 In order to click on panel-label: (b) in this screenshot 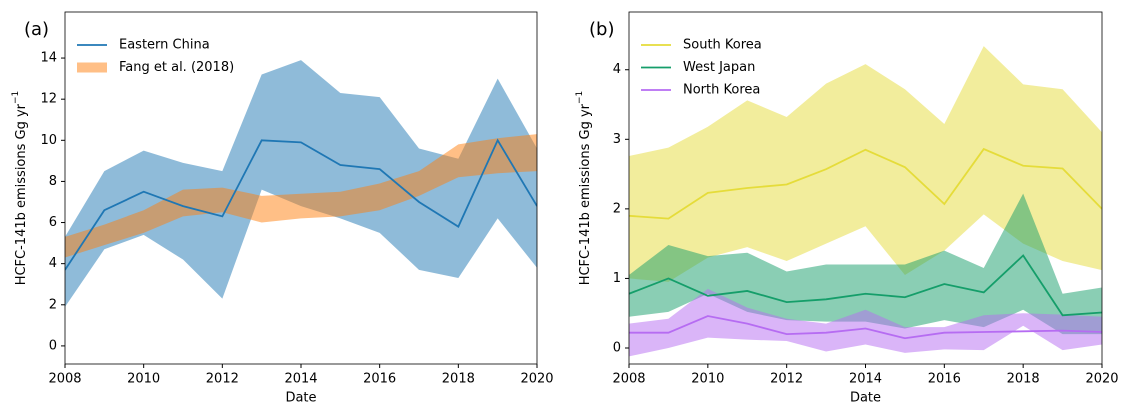, I will do `click(601, 29)`.